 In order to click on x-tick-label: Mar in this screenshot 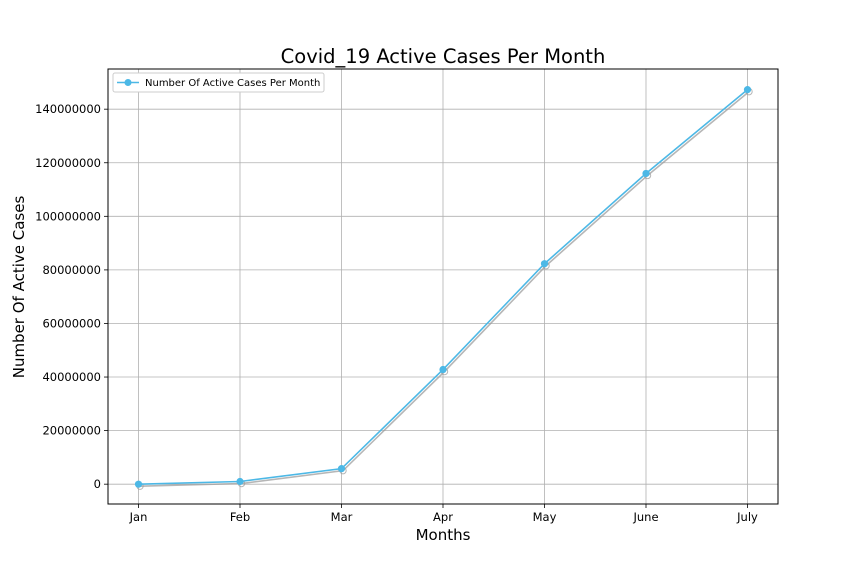, I will do `click(342, 517)`.